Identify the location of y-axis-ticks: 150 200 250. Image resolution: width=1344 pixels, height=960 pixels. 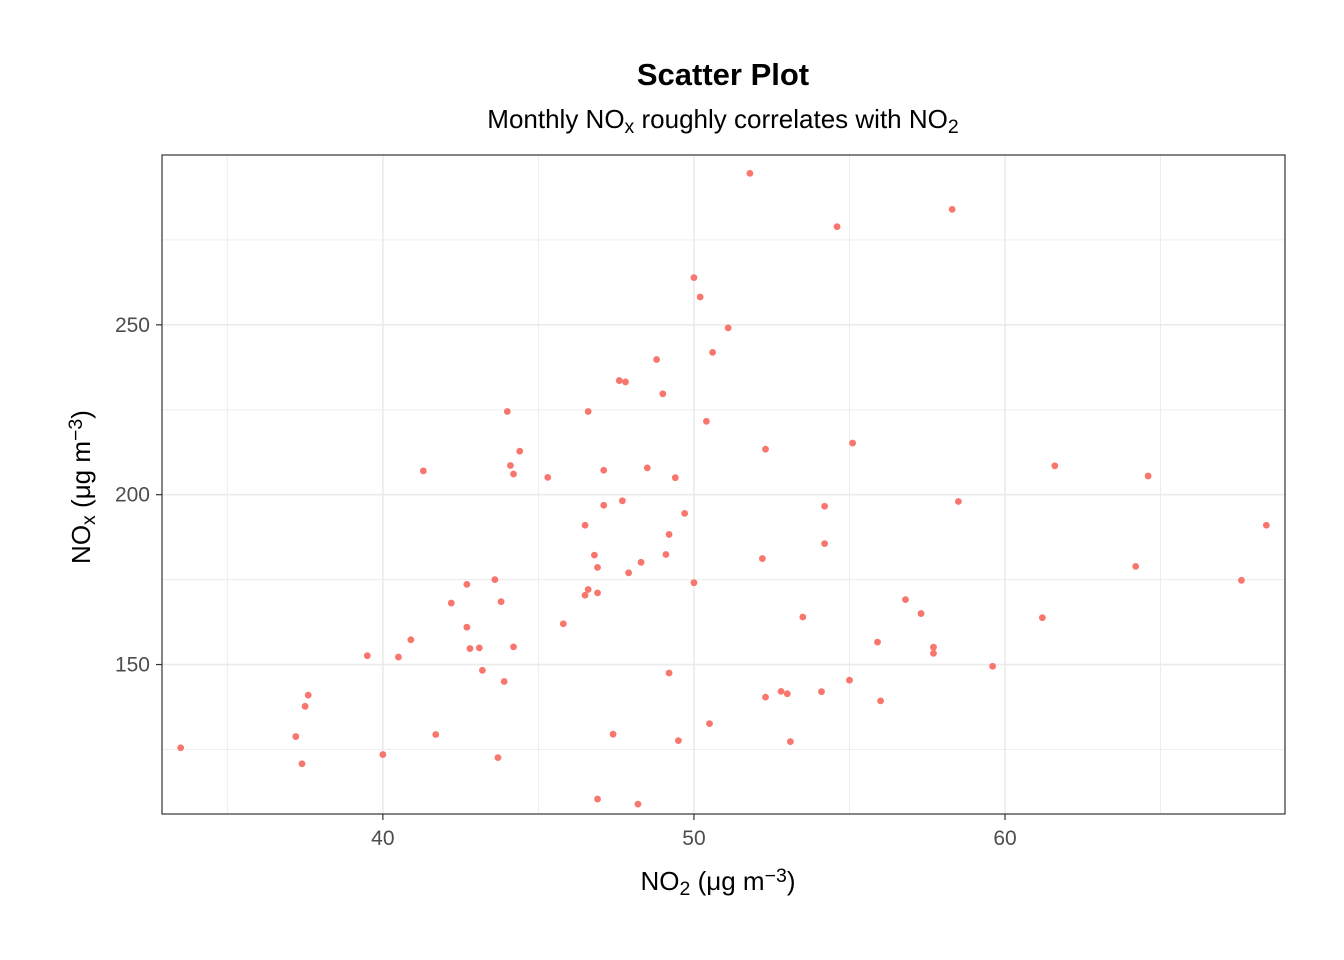
(138, 495).